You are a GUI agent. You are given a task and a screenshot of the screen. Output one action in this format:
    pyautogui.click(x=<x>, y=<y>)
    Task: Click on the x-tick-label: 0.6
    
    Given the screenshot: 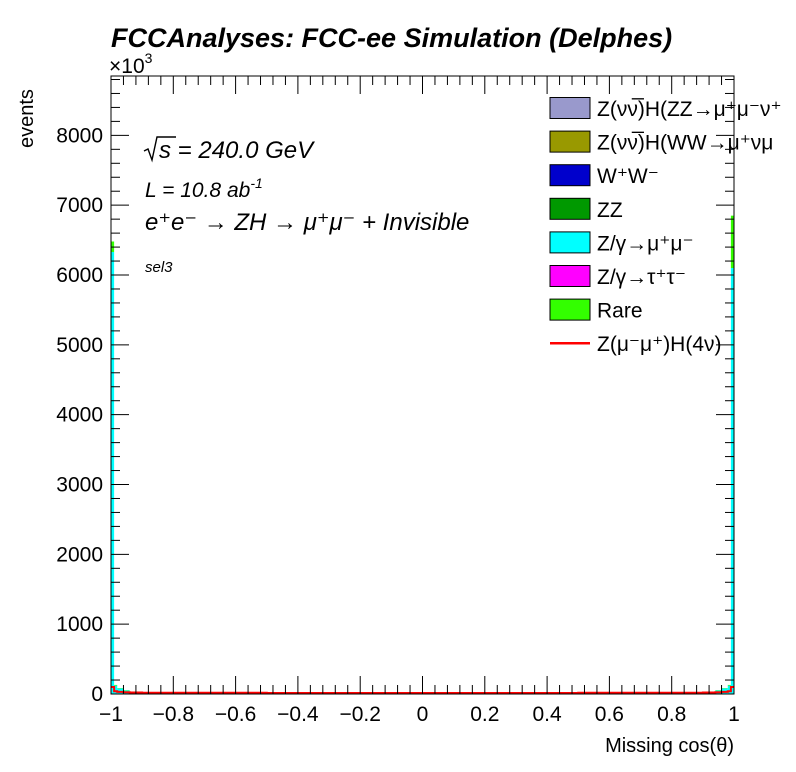 What is the action you would take?
    pyautogui.click(x=609, y=714)
    